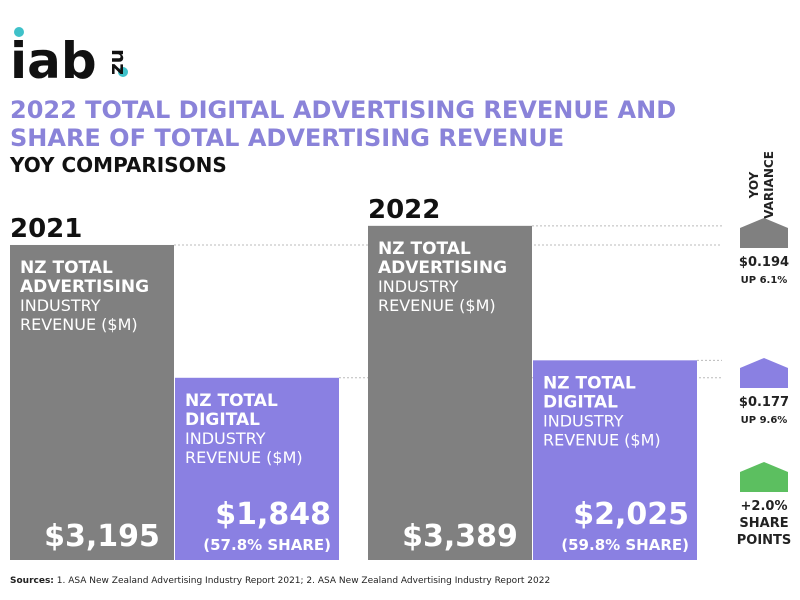  I want to click on variance-text: POINTS, so click(764, 540).